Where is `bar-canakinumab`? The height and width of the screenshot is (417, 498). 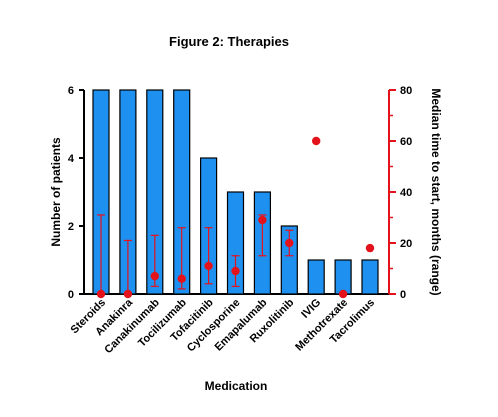 bar-canakinumab is located at coordinates (155, 192).